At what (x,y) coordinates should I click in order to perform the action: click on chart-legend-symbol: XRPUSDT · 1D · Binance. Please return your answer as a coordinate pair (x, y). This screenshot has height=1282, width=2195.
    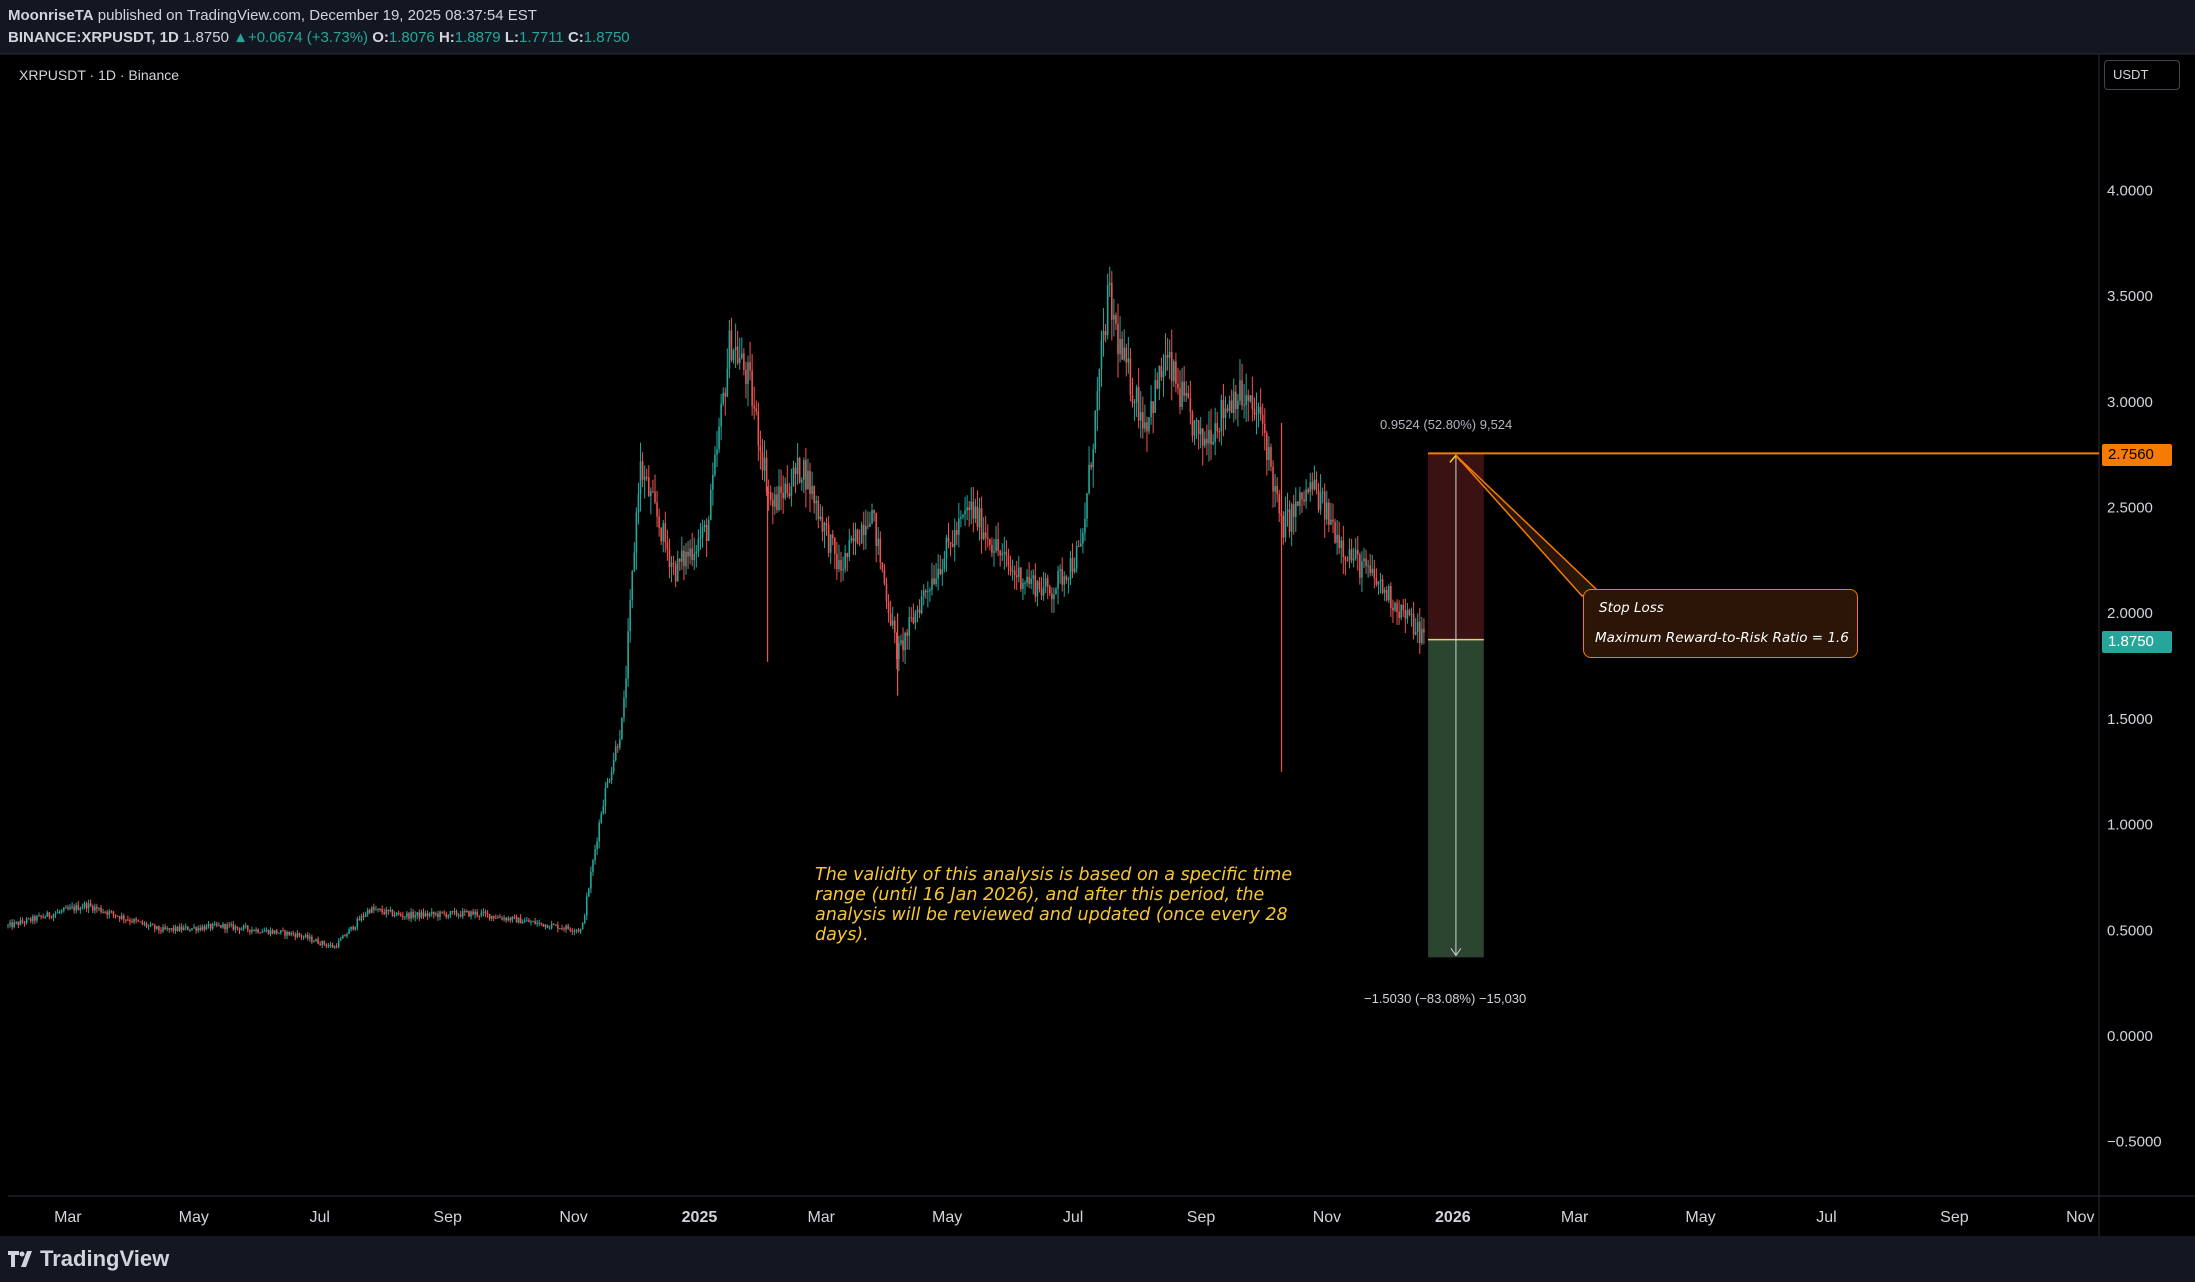
    Looking at the image, I should click on (99, 75).